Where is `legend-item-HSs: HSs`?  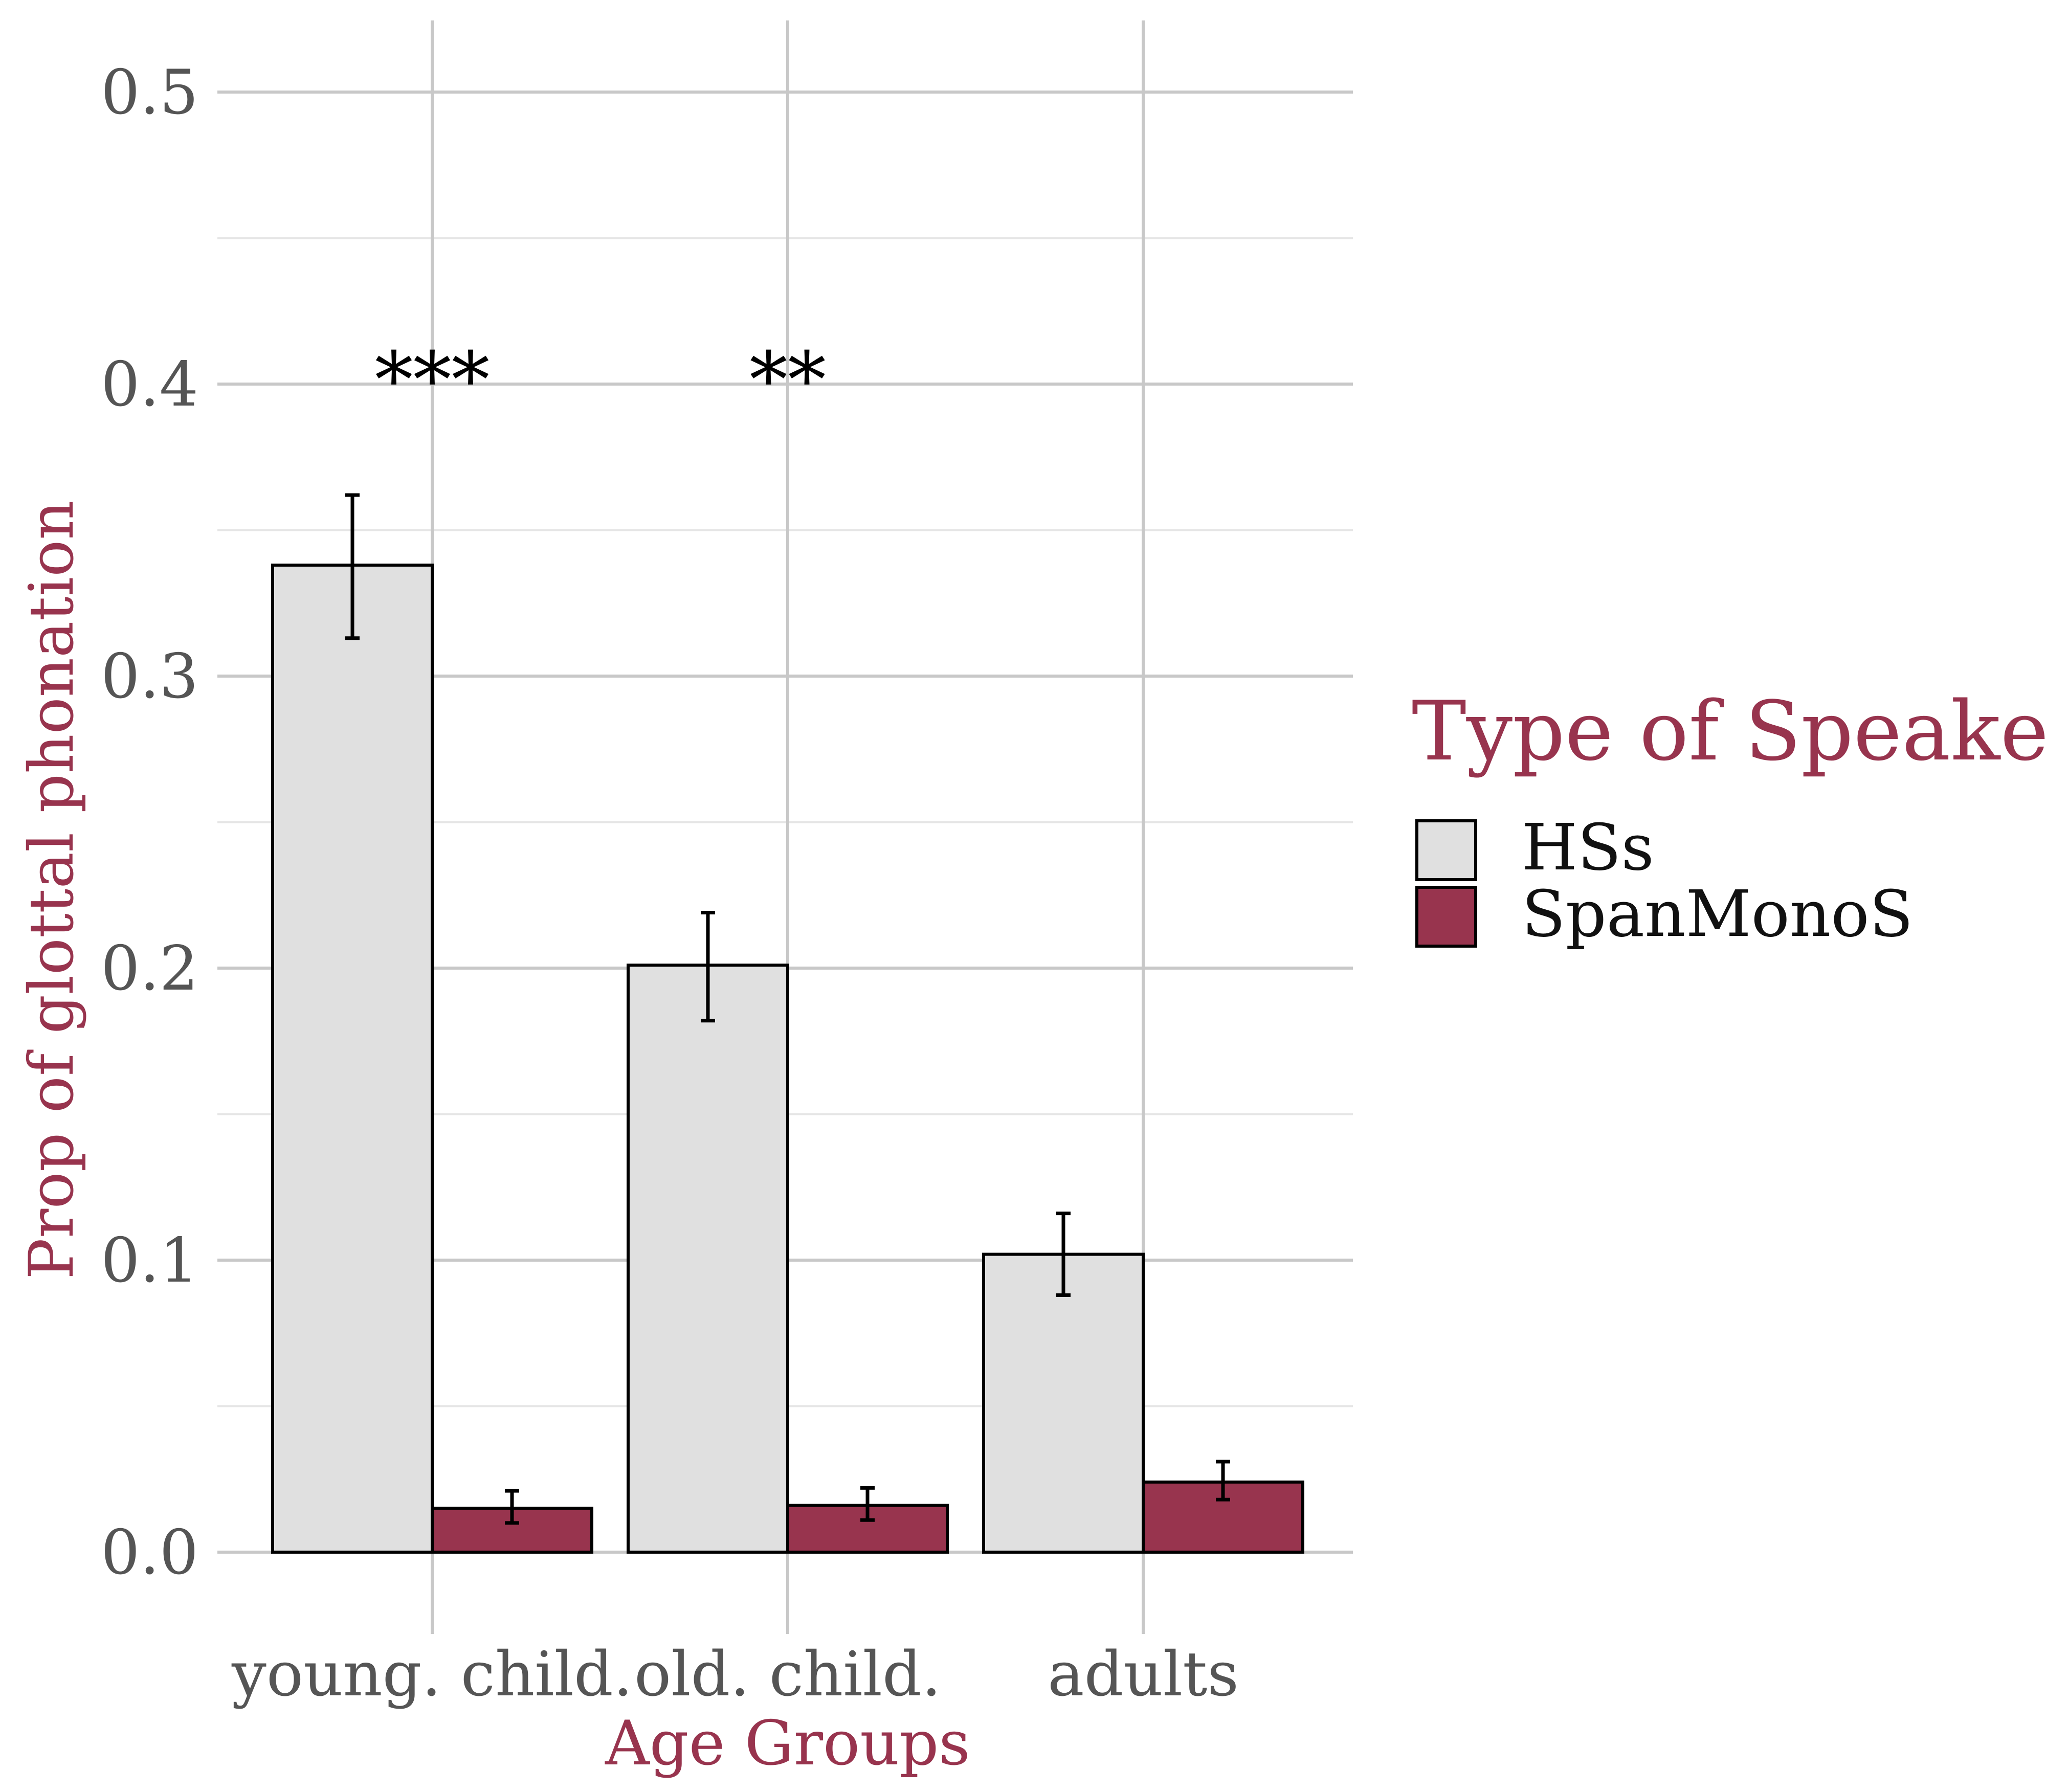
legend-item-HSs: HSs is located at coordinates (1534, 848).